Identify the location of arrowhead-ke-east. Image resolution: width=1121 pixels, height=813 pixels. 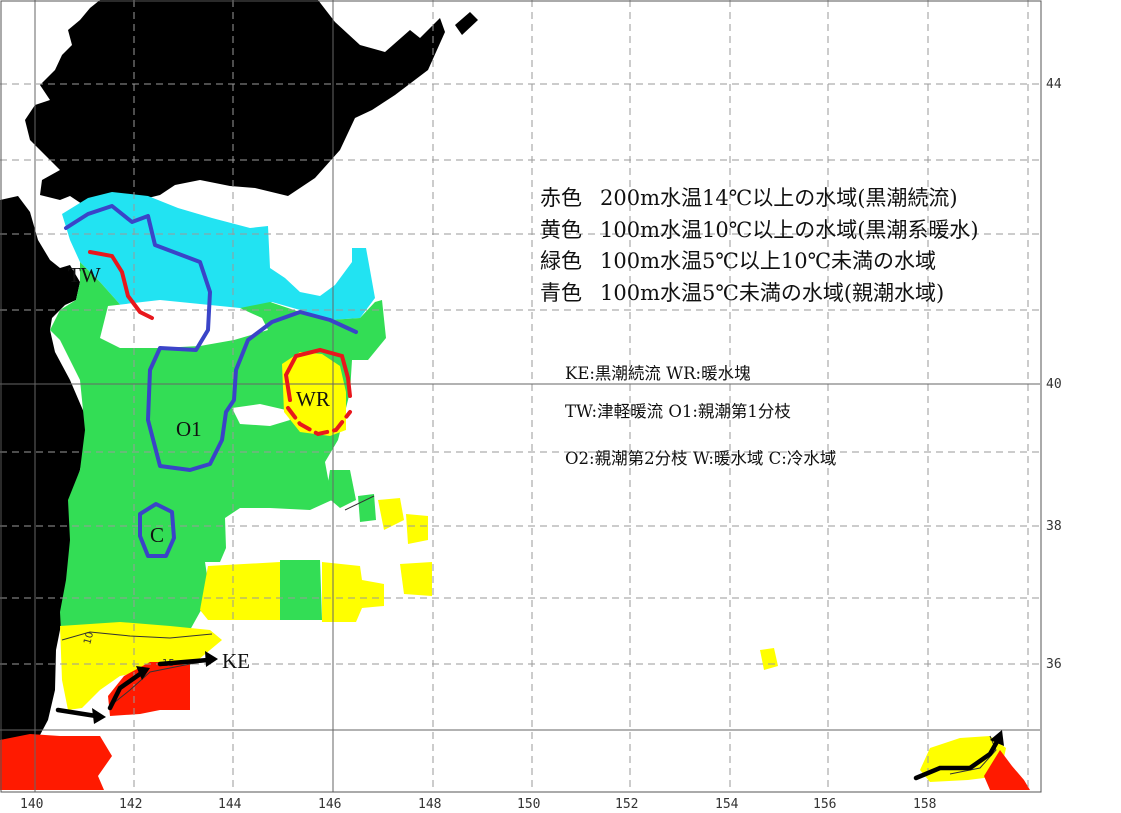
(211, 659).